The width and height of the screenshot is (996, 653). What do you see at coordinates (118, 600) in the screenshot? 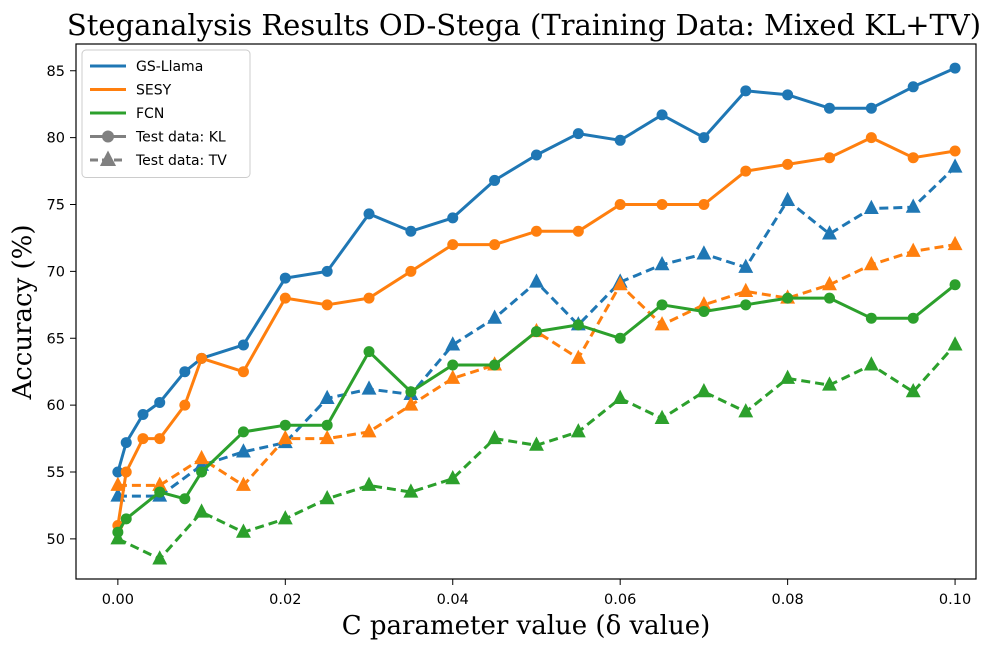
I see `x-tick-label: 0.00` at bounding box center [118, 600].